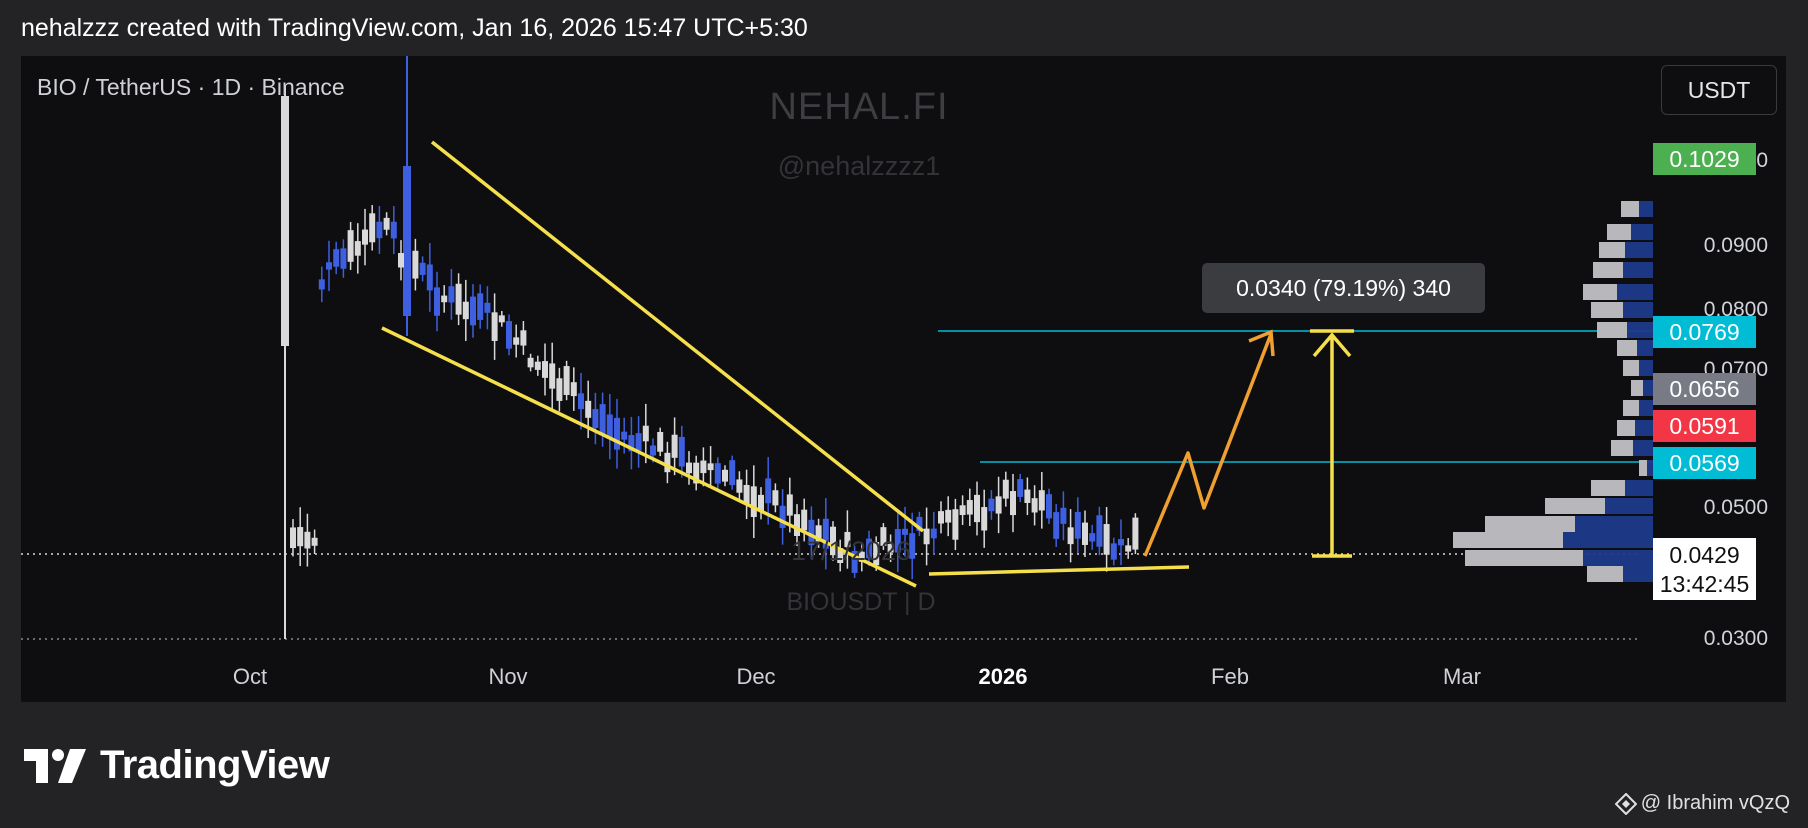  Describe the element at coordinates (1462, 676) in the screenshot. I see `time-axis-tick: Mar` at that location.